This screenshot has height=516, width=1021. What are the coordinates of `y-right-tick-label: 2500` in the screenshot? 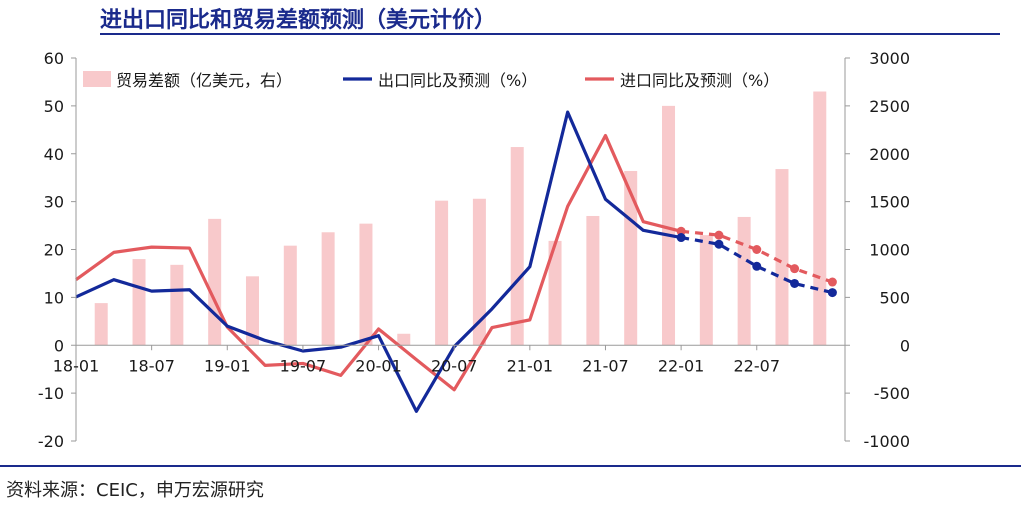 It's located at (889, 106).